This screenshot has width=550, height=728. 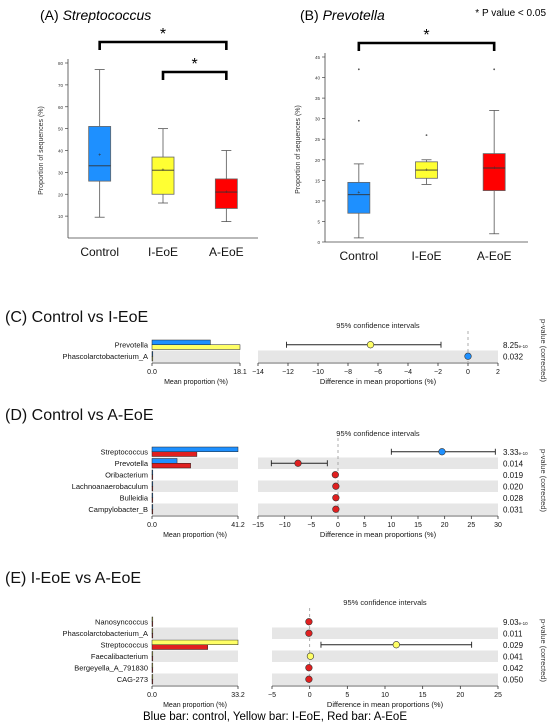 I want to click on p-value: 0.014, so click(x=513, y=463).